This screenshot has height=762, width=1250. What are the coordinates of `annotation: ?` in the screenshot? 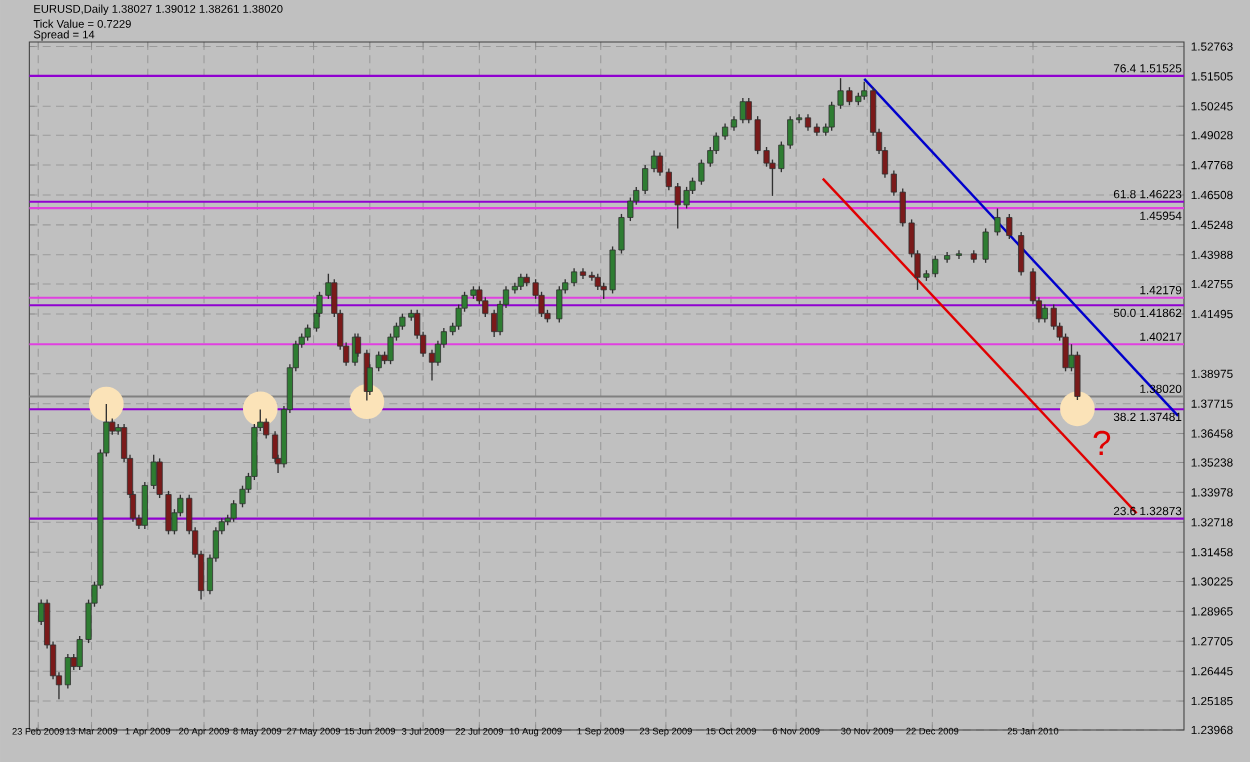 It's located at (1102, 442).